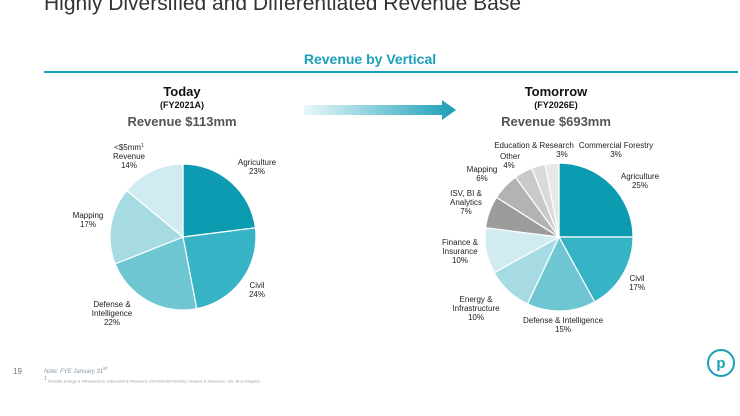 This screenshot has width=740, height=416. I want to click on today-slice-civil, so click(219, 268).